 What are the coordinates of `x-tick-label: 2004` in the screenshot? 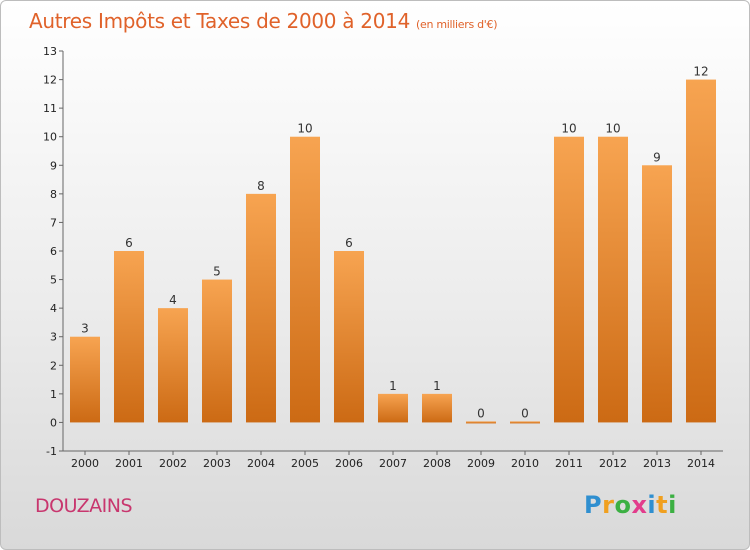 It's located at (261, 463).